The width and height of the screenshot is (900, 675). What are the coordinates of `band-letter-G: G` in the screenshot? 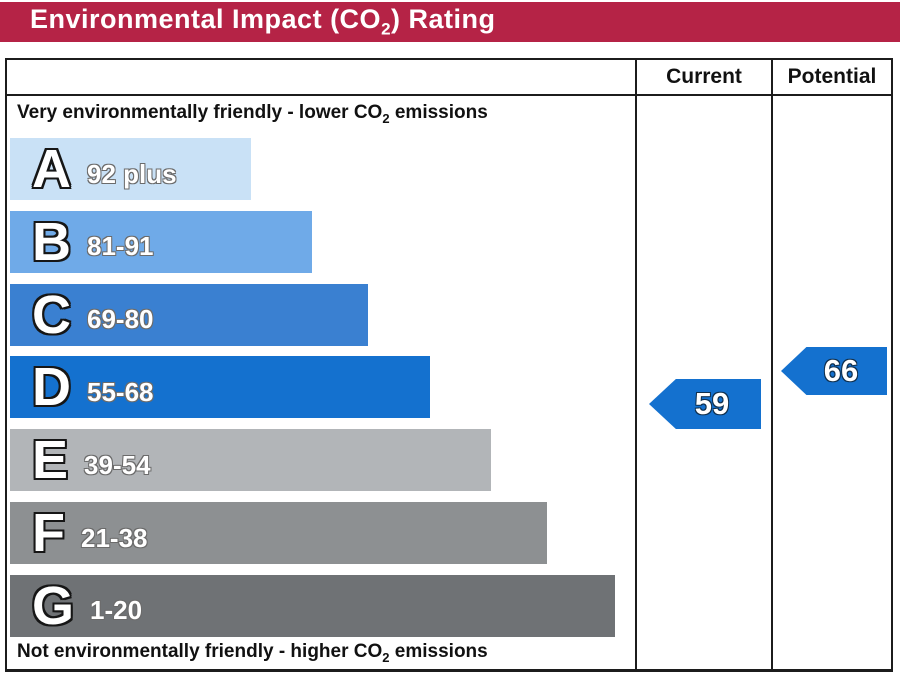 It's located at (53, 605).